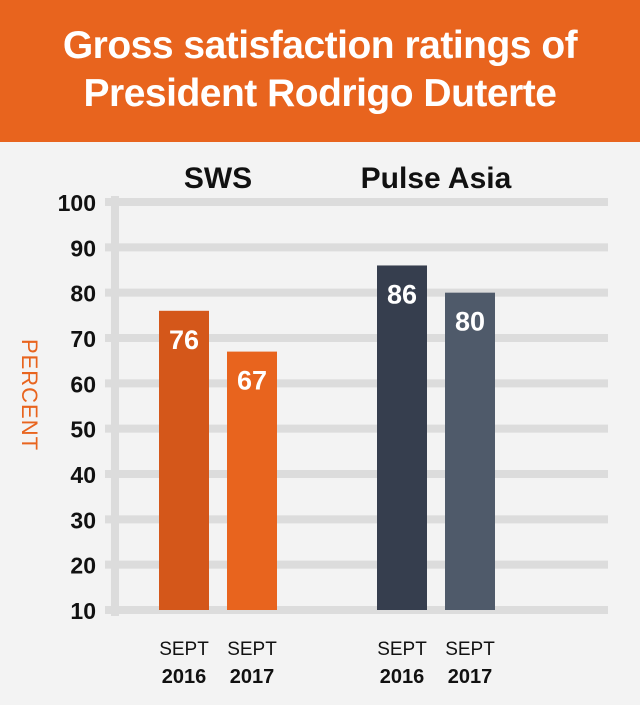 This screenshot has width=640, height=705. I want to click on x-label-year-sws-2016: 2016, so click(184, 677).